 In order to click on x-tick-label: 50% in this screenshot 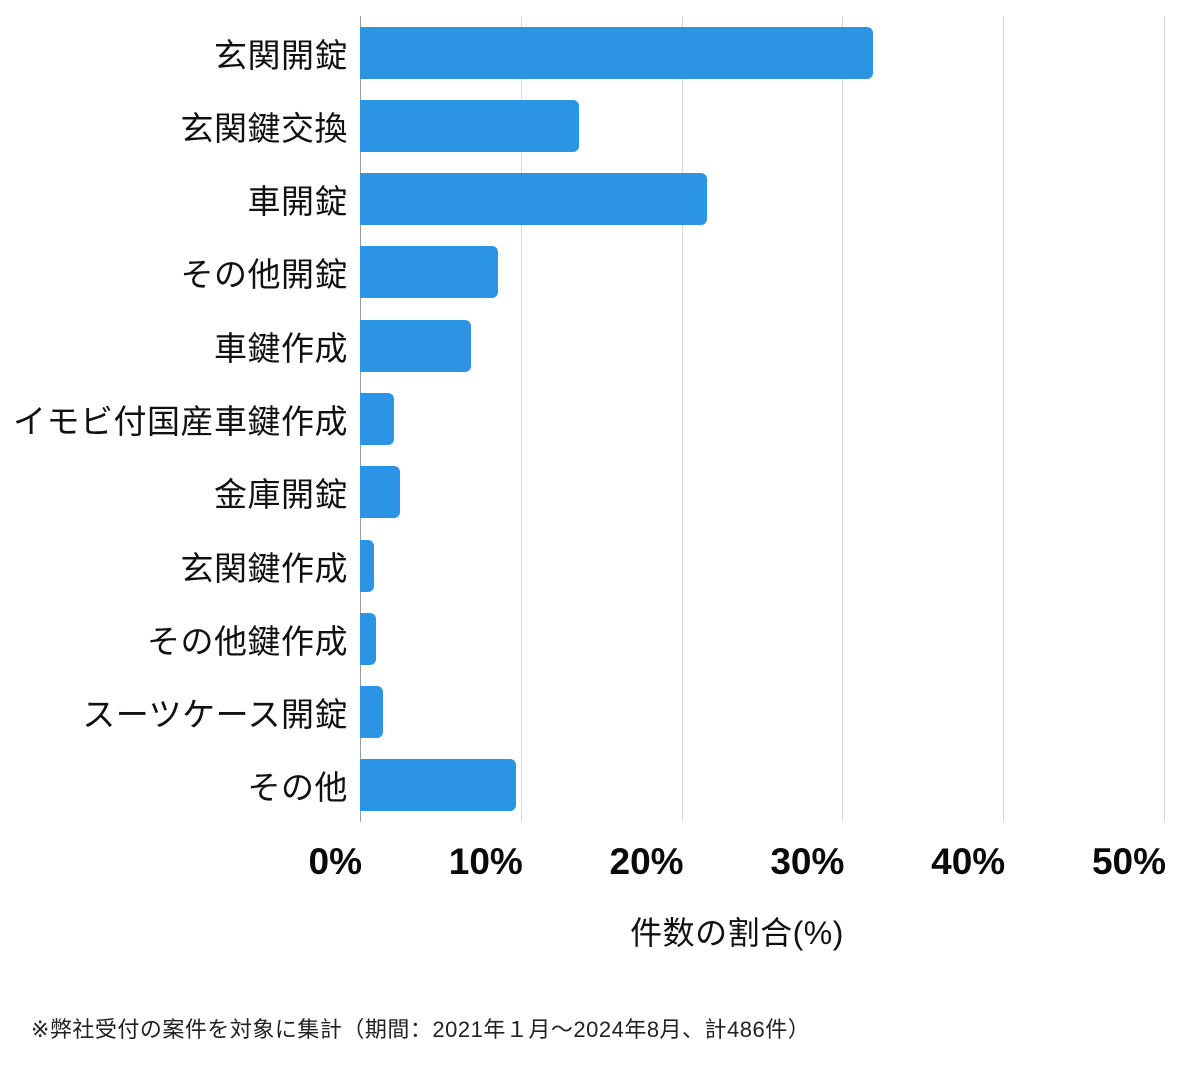, I will do `click(1128, 861)`.